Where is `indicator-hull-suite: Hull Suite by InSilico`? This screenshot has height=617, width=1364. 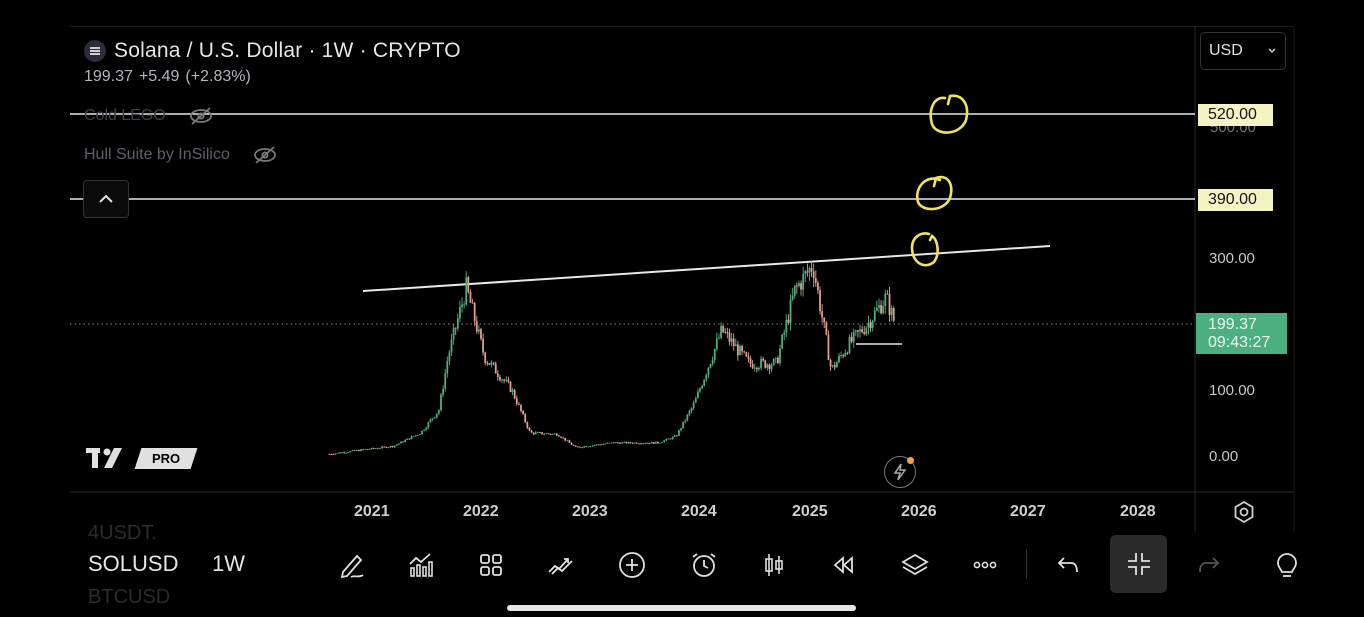
indicator-hull-suite: Hull Suite by InSilico is located at coordinates (181, 155).